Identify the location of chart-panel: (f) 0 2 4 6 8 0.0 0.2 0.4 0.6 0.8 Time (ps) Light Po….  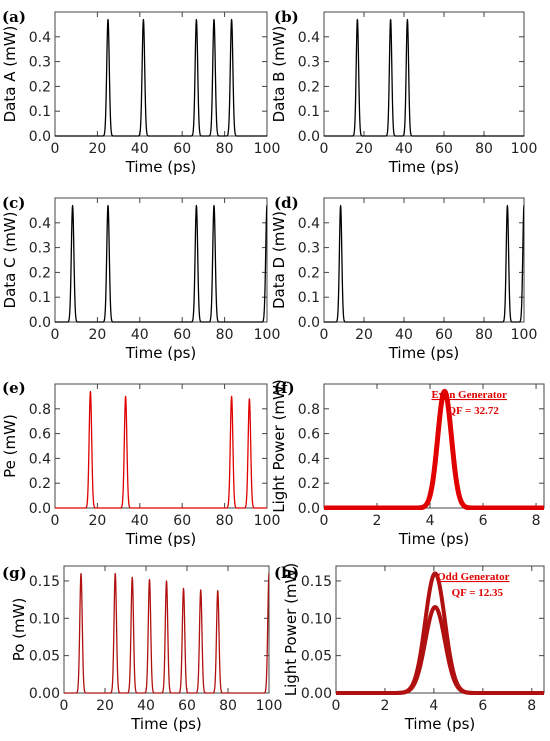
(407, 463).